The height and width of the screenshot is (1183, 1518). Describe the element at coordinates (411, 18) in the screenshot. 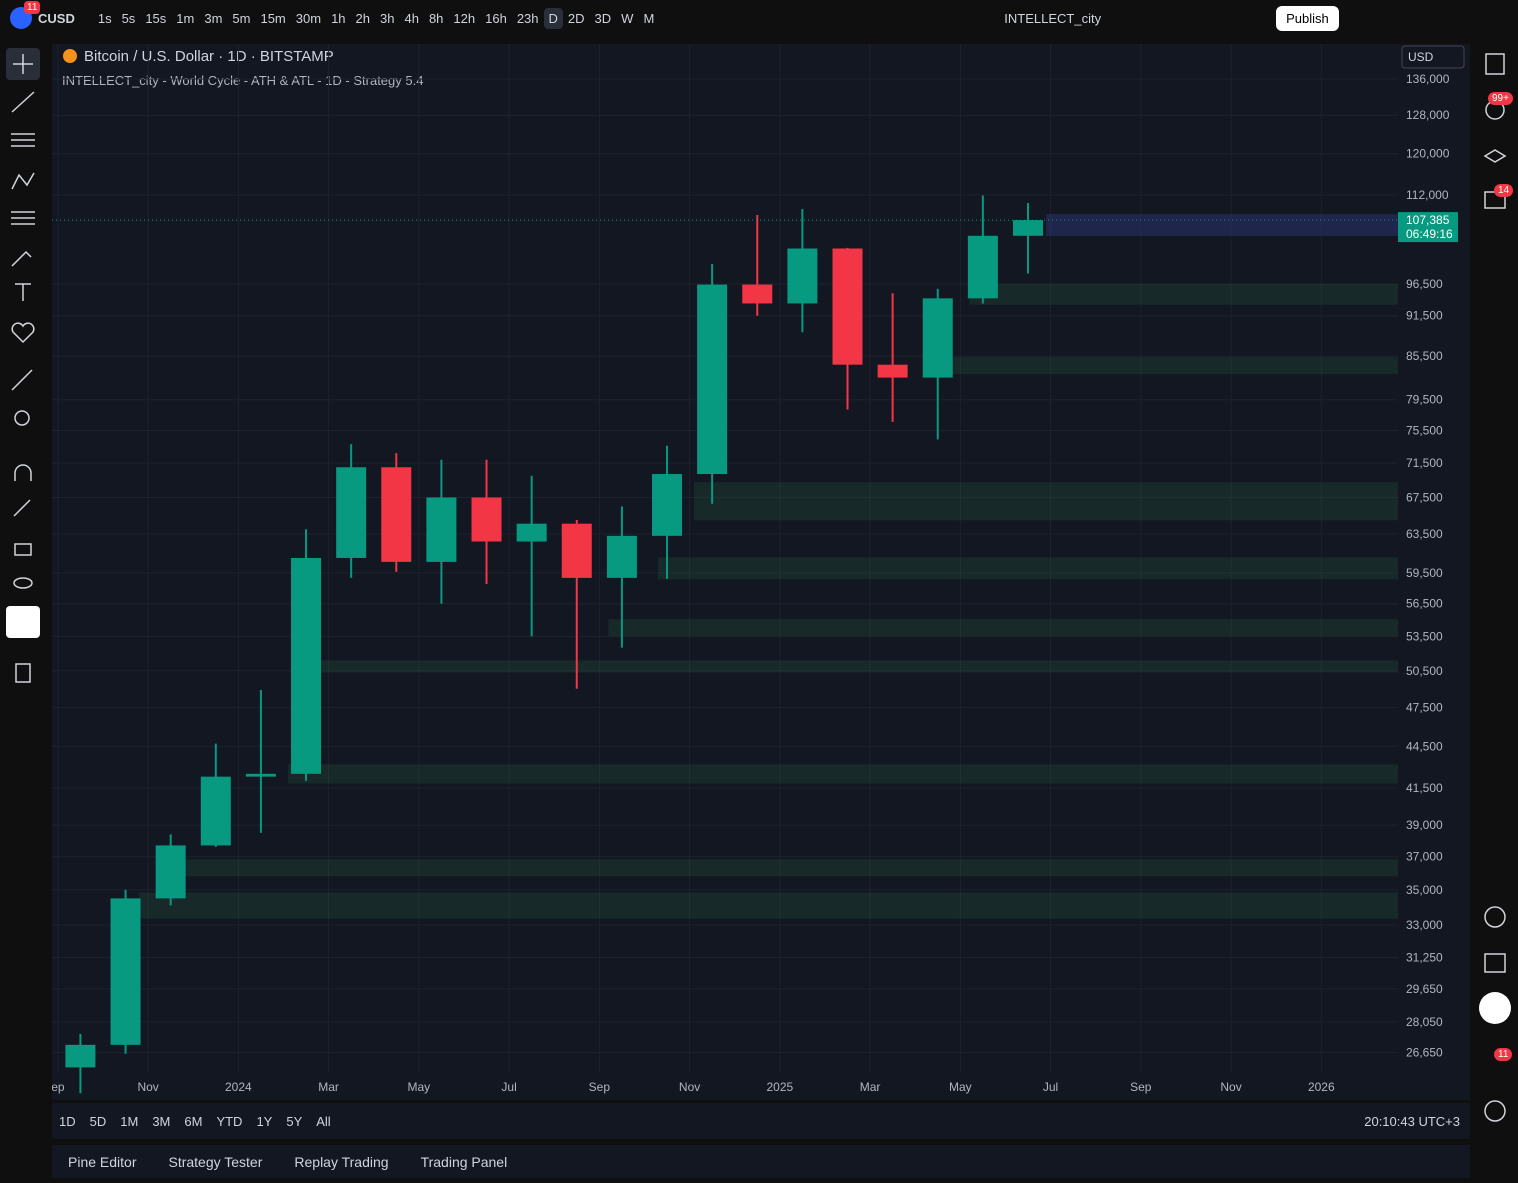

I see `interval: 4h` at that location.